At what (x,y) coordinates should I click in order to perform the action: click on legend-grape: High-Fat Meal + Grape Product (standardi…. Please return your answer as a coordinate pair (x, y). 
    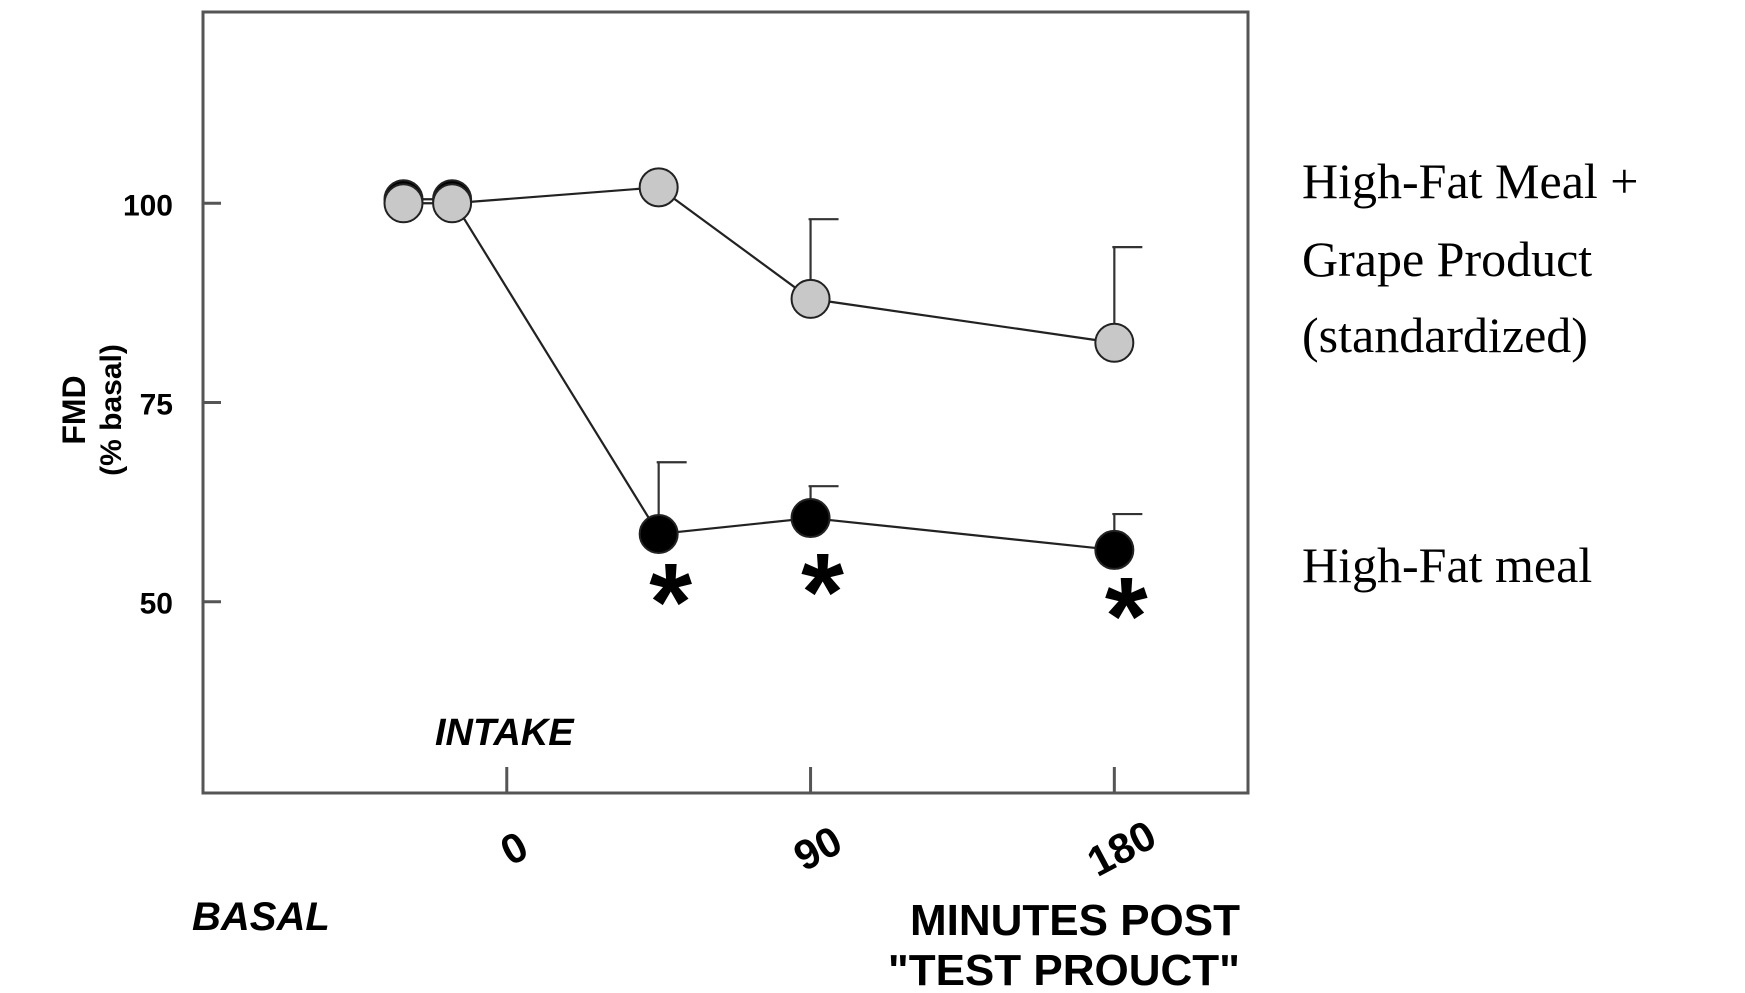
    Looking at the image, I should click on (1470, 258).